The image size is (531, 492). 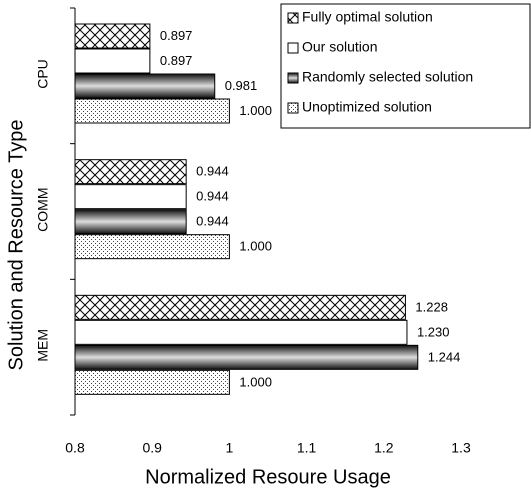 What do you see at coordinates (152, 448) in the screenshot?
I see `x-tick-label: 0.9` at bounding box center [152, 448].